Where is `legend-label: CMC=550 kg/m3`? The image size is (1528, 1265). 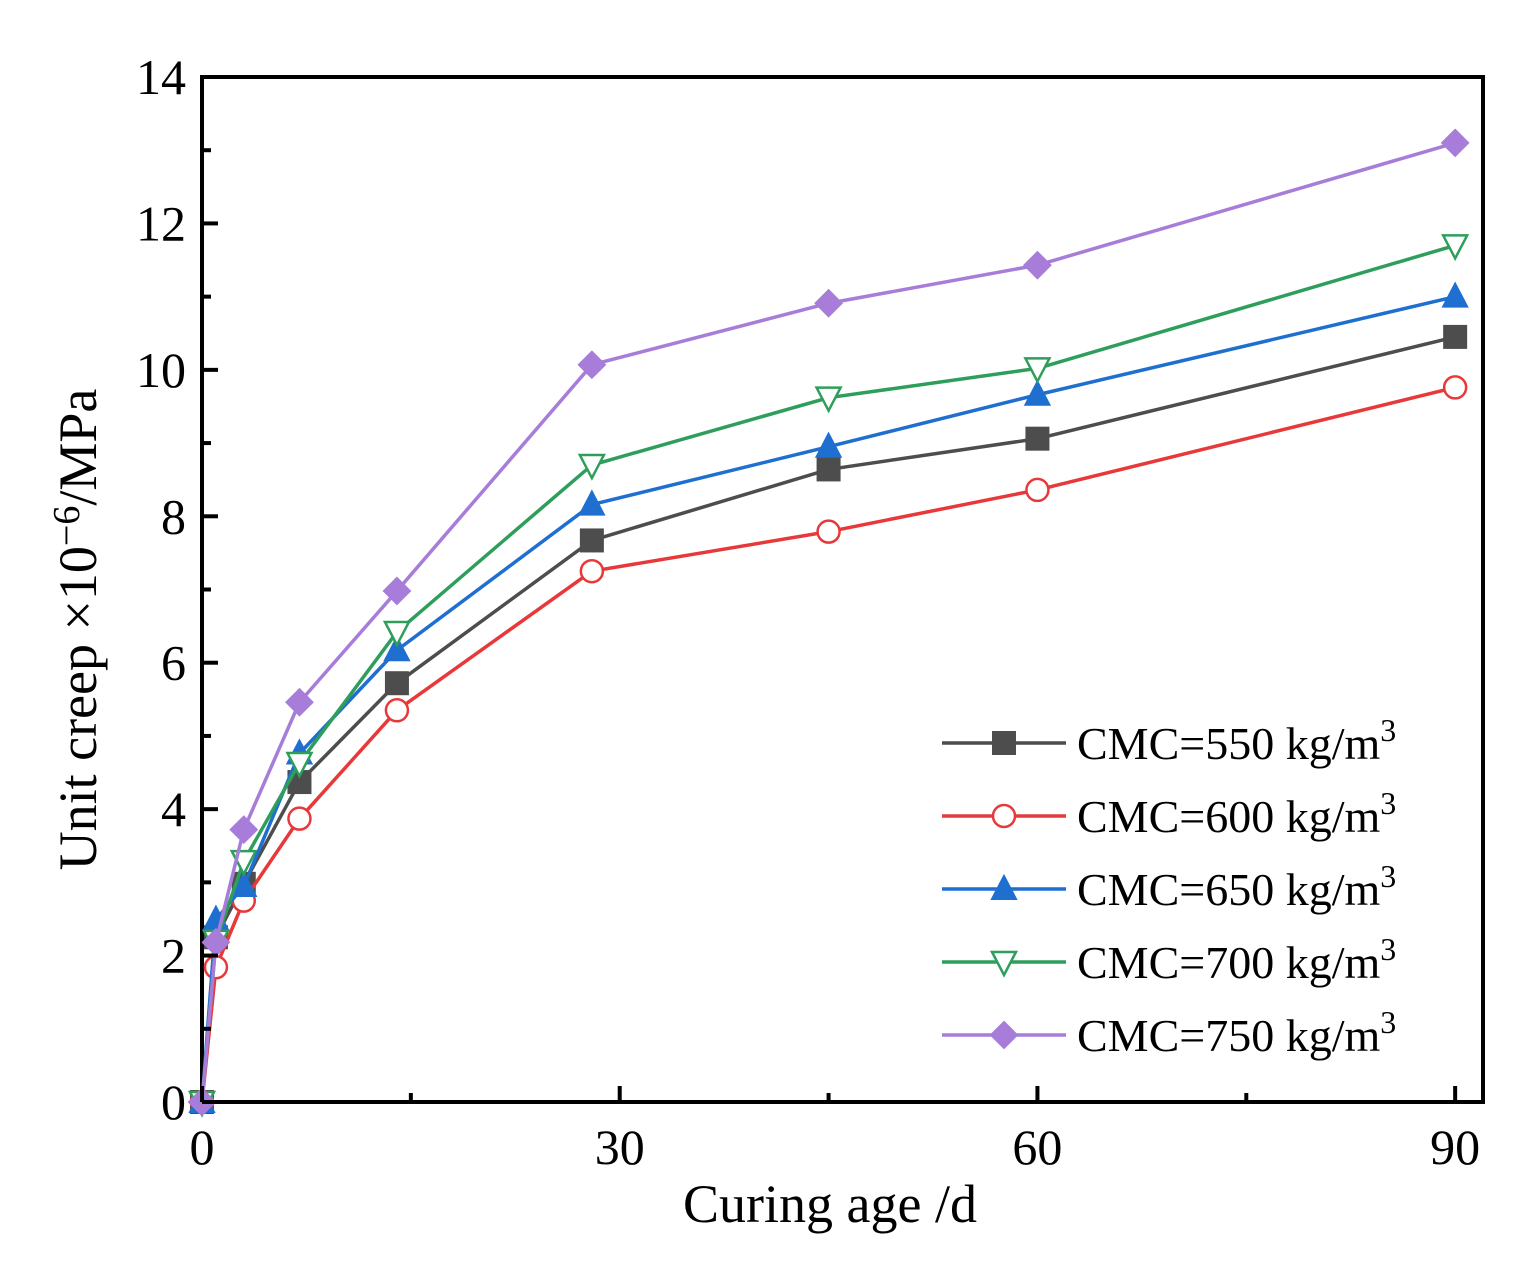 legend-label: CMC=550 kg/m3 is located at coordinates (1236, 740).